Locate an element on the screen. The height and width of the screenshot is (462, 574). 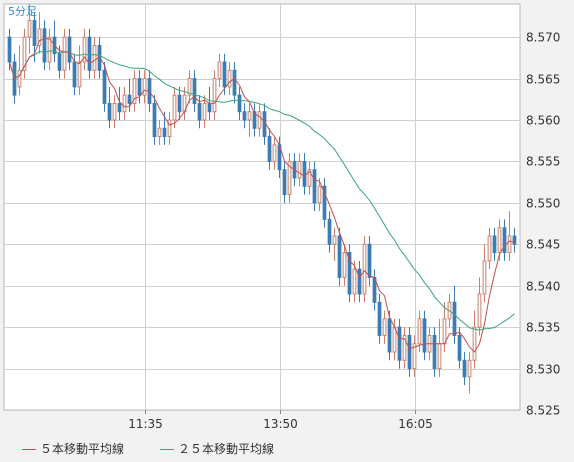
y-tick-label: 8.530 is located at coordinates (543, 370).